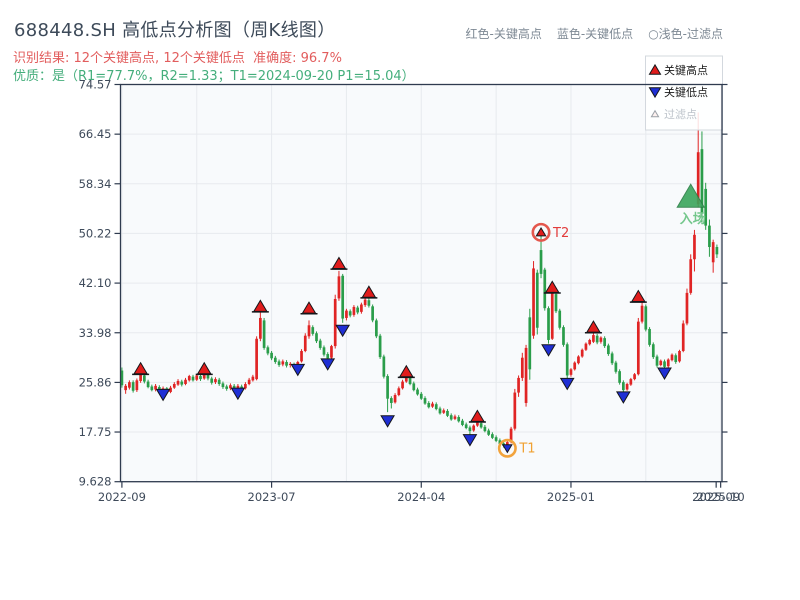 Image resolution: width=800 pixels, height=600 pixels. I want to click on legend-key-low-icon, so click(655, 93).